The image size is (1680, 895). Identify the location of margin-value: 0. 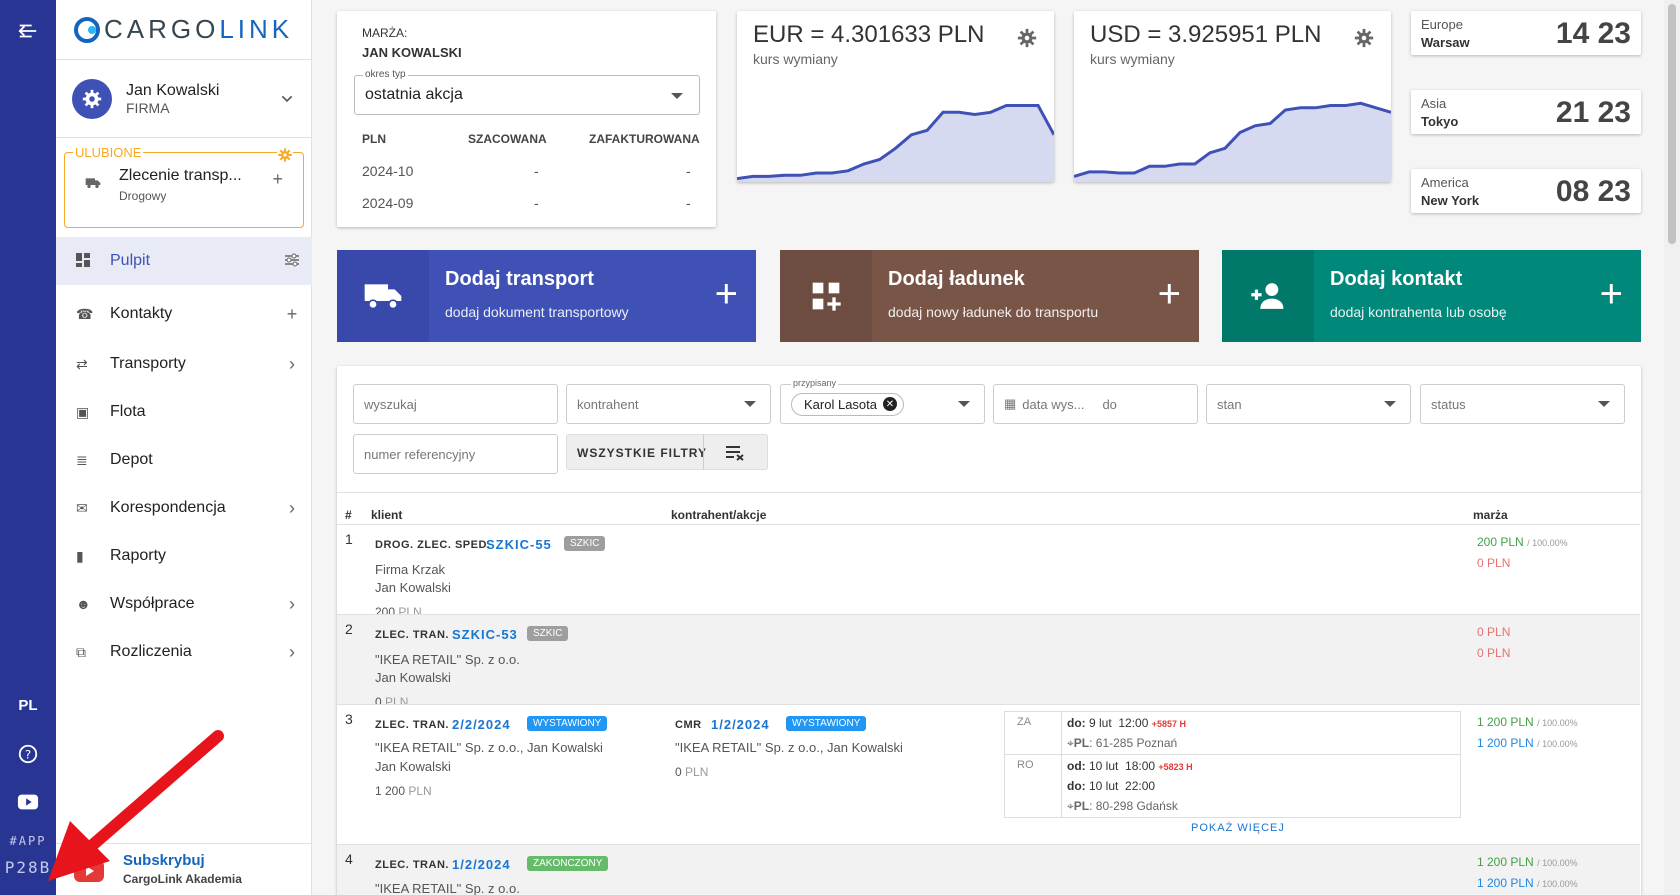
(1480, 653).